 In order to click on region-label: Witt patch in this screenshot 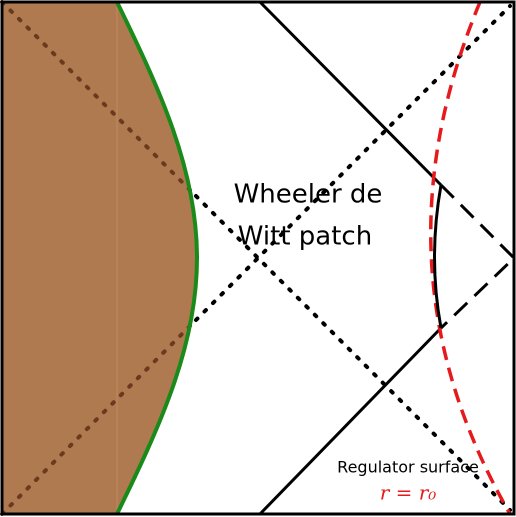, I will do `click(305, 237)`.